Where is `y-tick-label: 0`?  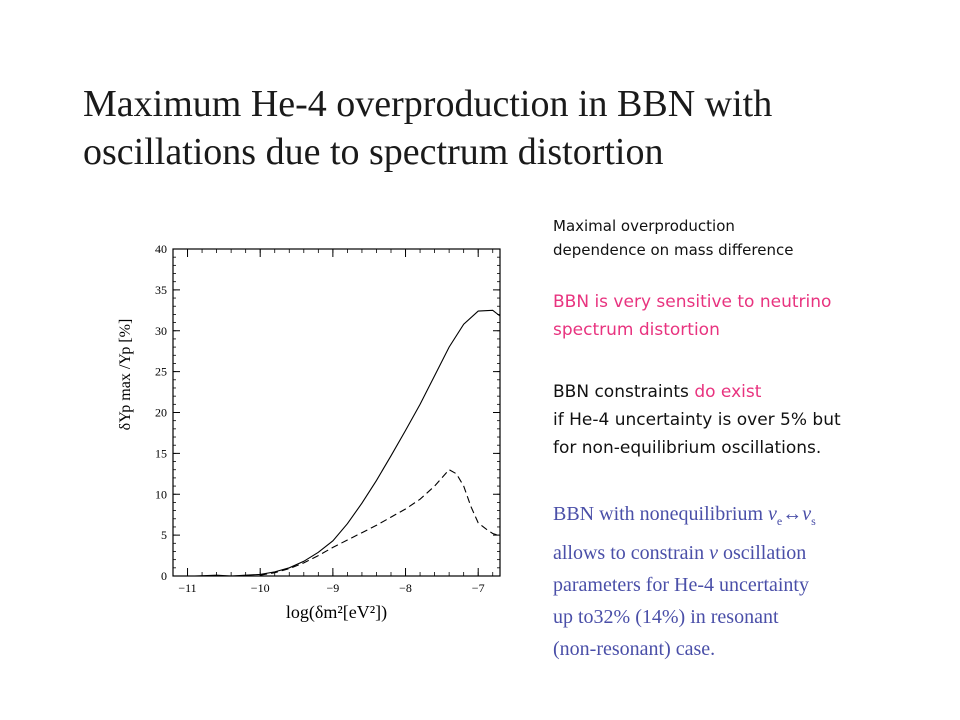
y-tick-label: 0 is located at coordinates (164, 576).